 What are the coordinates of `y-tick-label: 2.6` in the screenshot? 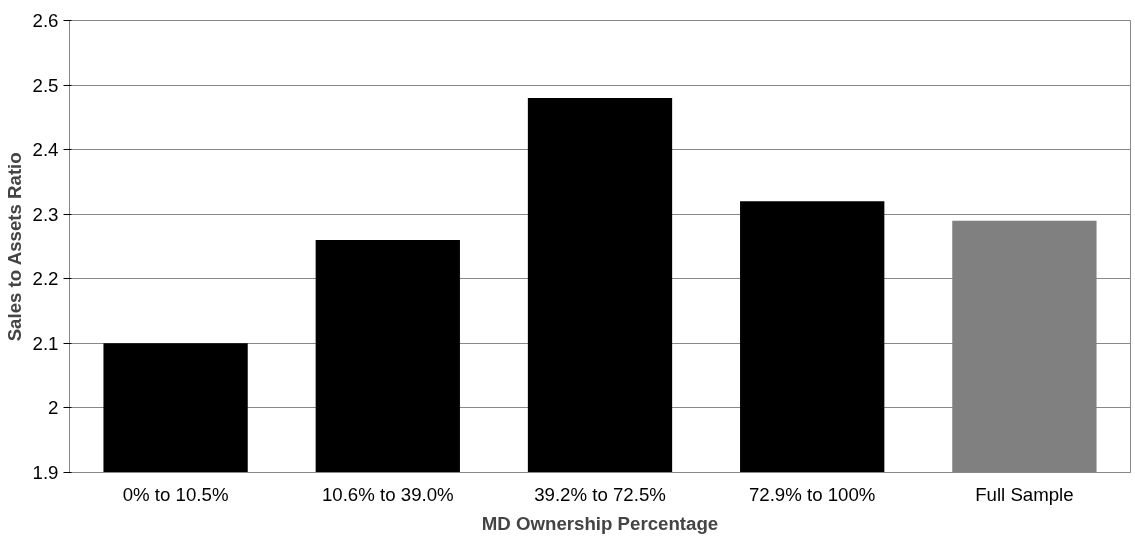 It's located at (45, 20).